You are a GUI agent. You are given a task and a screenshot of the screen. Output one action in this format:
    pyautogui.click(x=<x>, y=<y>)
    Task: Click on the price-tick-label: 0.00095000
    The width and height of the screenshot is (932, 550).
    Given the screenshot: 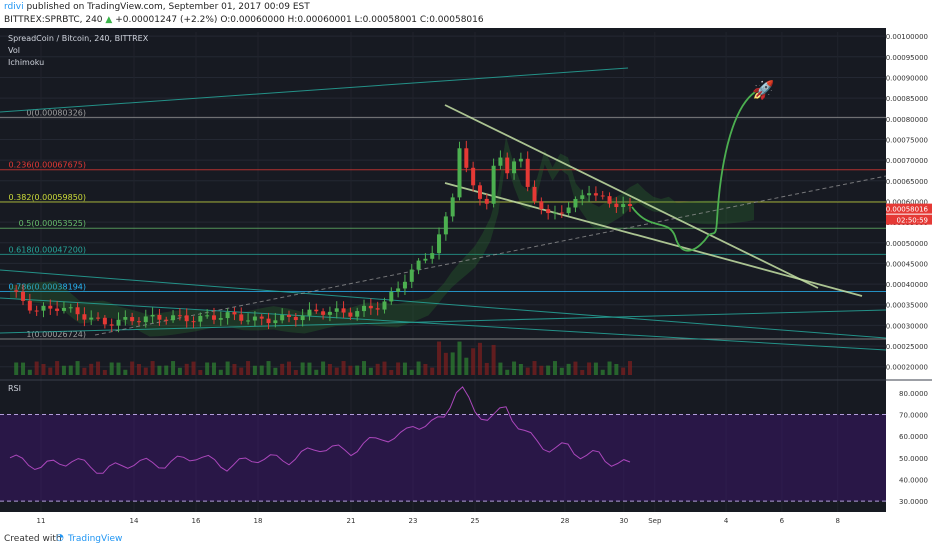 What is the action you would take?
    pyautogui.click(x=907, y=58)
    